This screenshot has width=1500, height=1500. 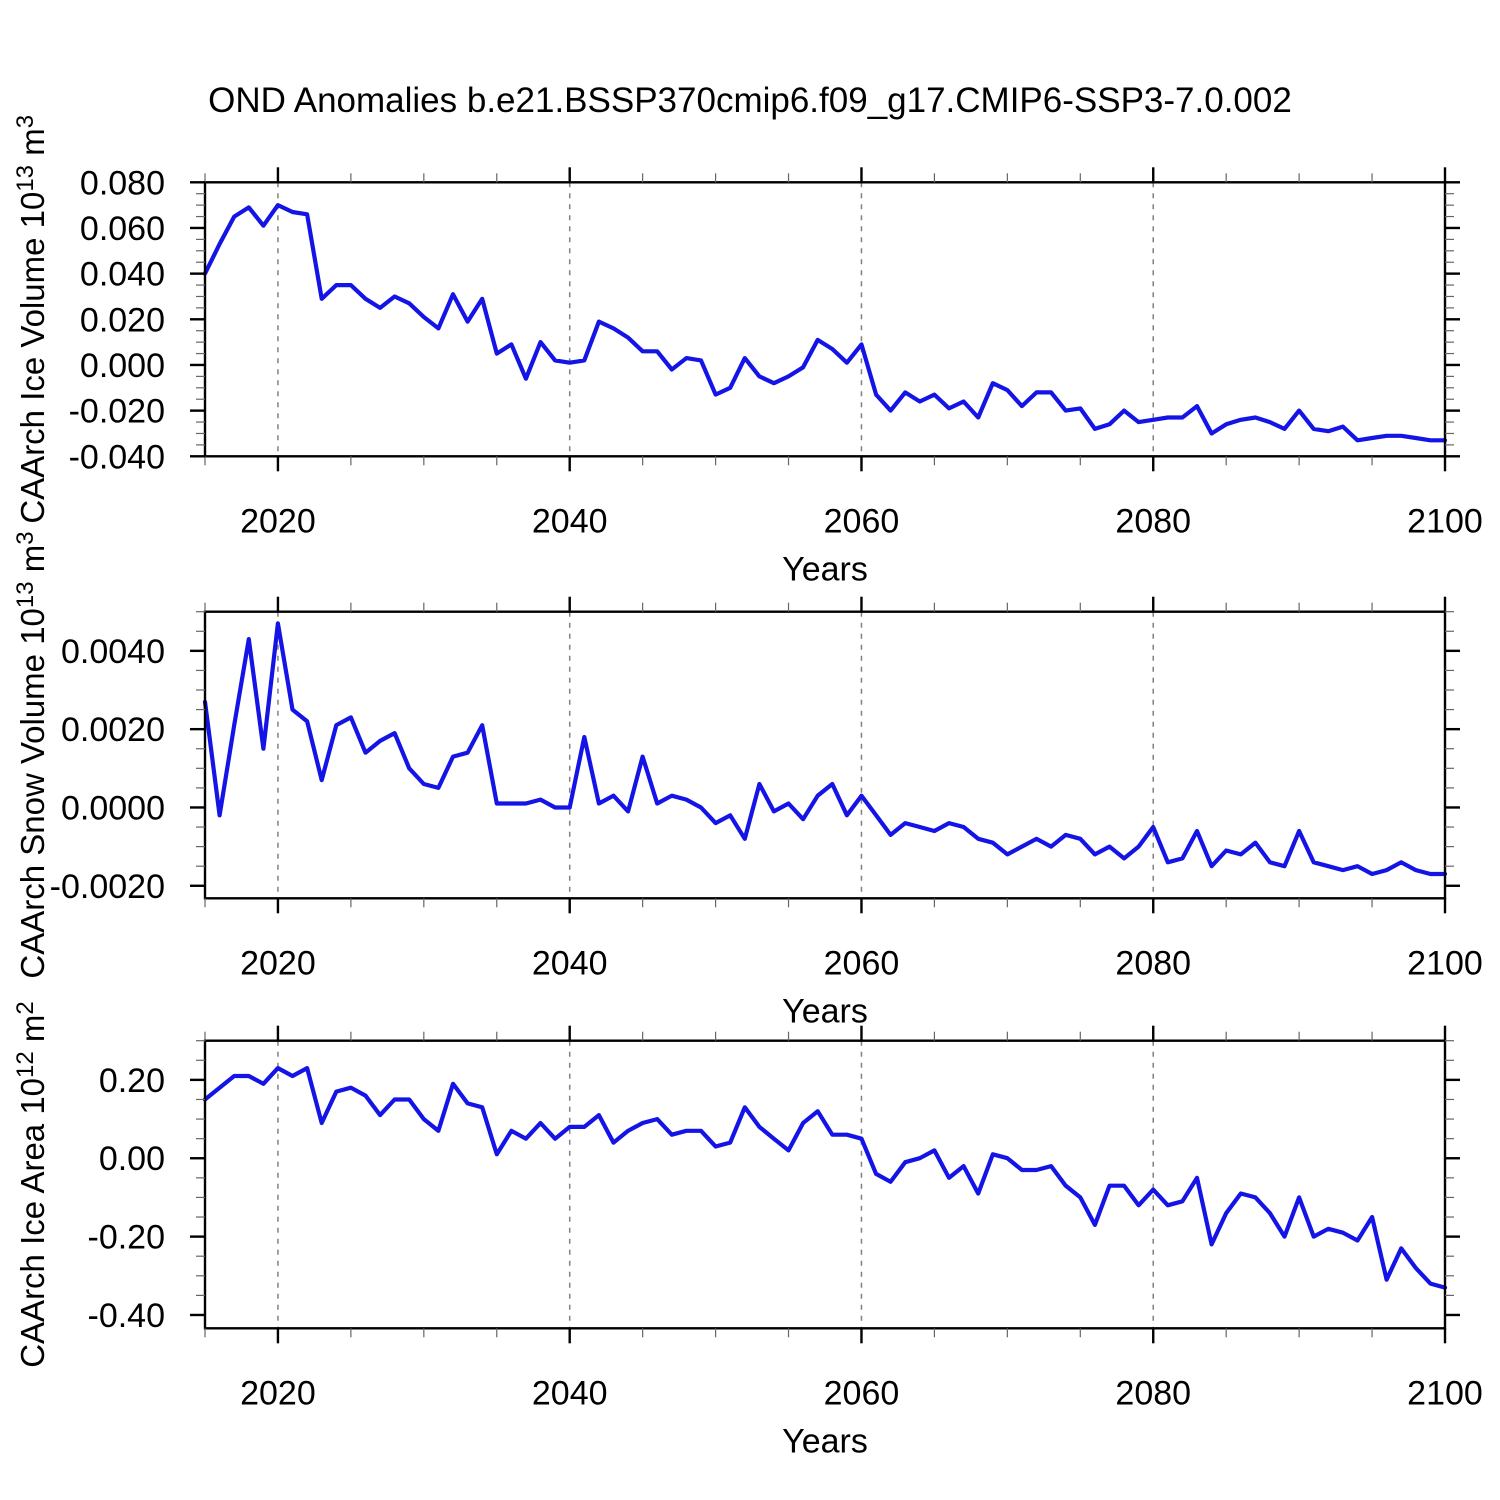 I want to click on y-tick-label: -0.040, so click(x=117, y=457).